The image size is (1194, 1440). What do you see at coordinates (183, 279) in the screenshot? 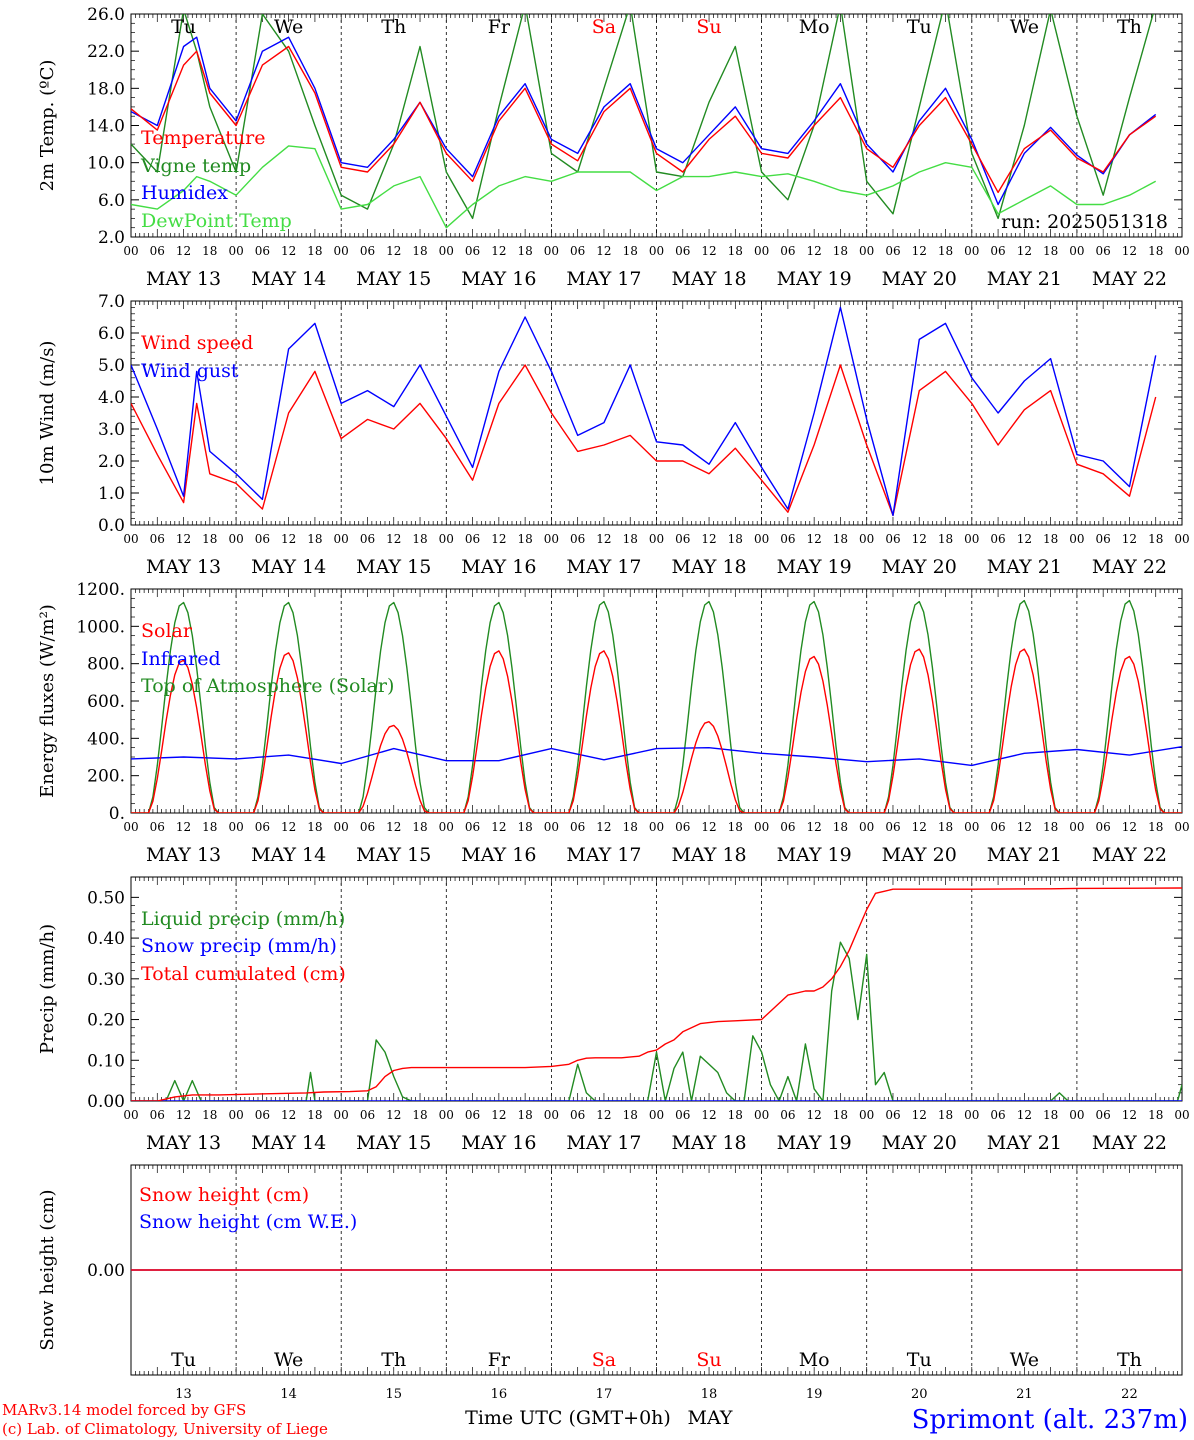
I see `x-date-label: MAY 13` at bounding box center [183, 279].